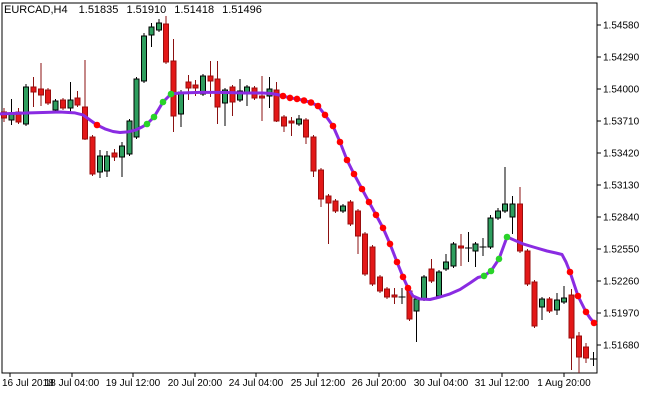 This screenshot has height=400, width=650. Describe the element at coordinates (36, 10) in the screenshot. I see `symbol-period-label: EURCAD,H4` at that location.